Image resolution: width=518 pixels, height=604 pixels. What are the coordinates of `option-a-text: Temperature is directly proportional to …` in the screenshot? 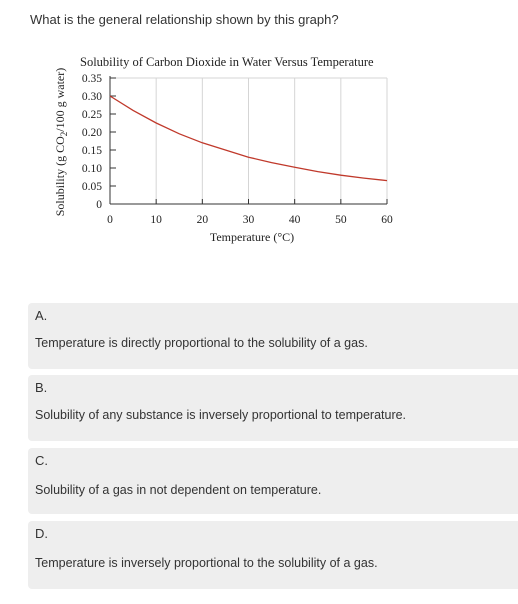 It's located at (201, 343).